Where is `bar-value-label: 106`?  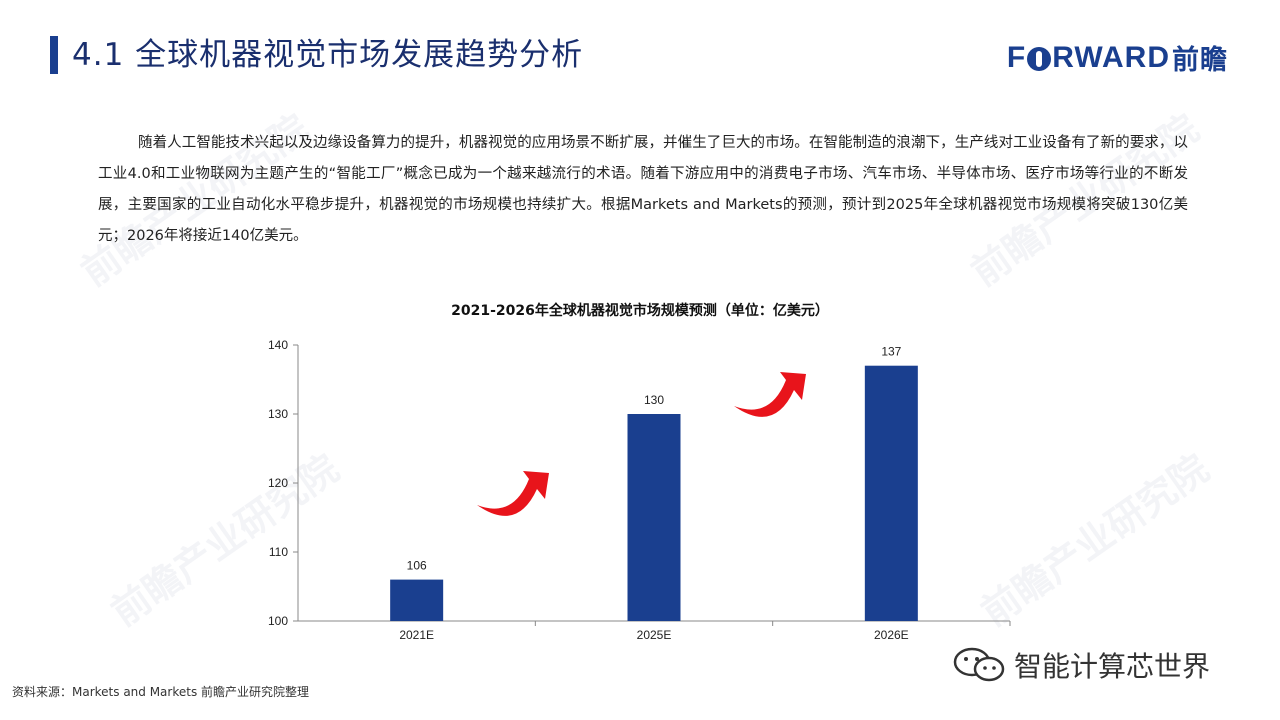
bar-value-label: 106 is located at coordinates (417, 566).